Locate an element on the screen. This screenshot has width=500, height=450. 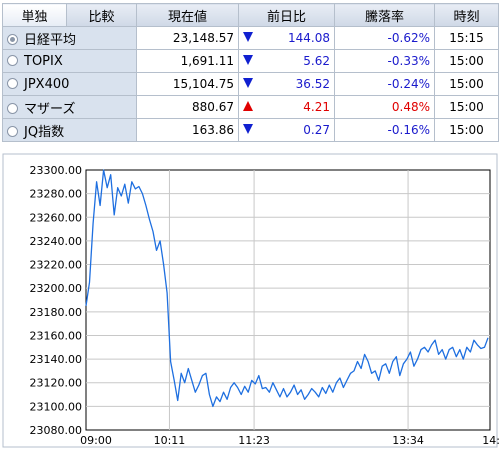
change-value: 144.08 is located at coordinates (309, 38).